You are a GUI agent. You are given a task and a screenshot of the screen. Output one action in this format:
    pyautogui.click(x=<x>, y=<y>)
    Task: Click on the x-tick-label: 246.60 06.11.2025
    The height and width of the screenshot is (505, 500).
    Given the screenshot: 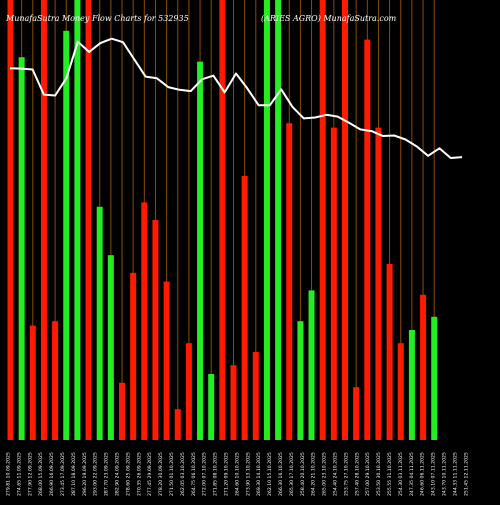 What is the action you would take?
    pyautogui.click(x=423, y=474)
    